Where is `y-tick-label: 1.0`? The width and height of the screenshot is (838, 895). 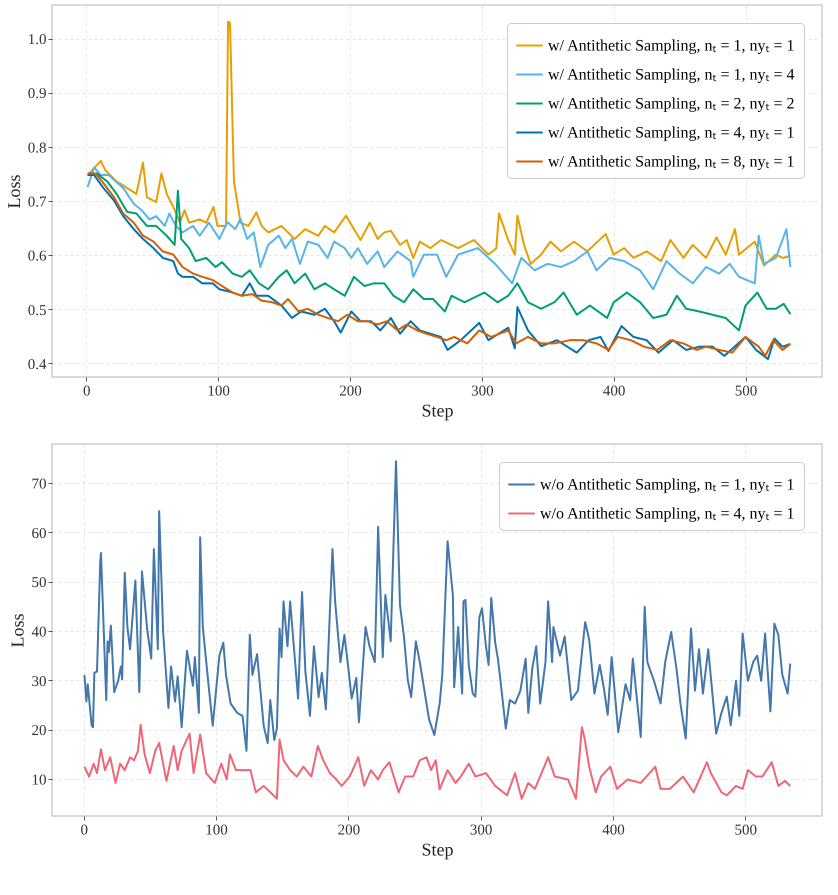
y-tick-label: 1.0 is located at coordinates (37, 40).